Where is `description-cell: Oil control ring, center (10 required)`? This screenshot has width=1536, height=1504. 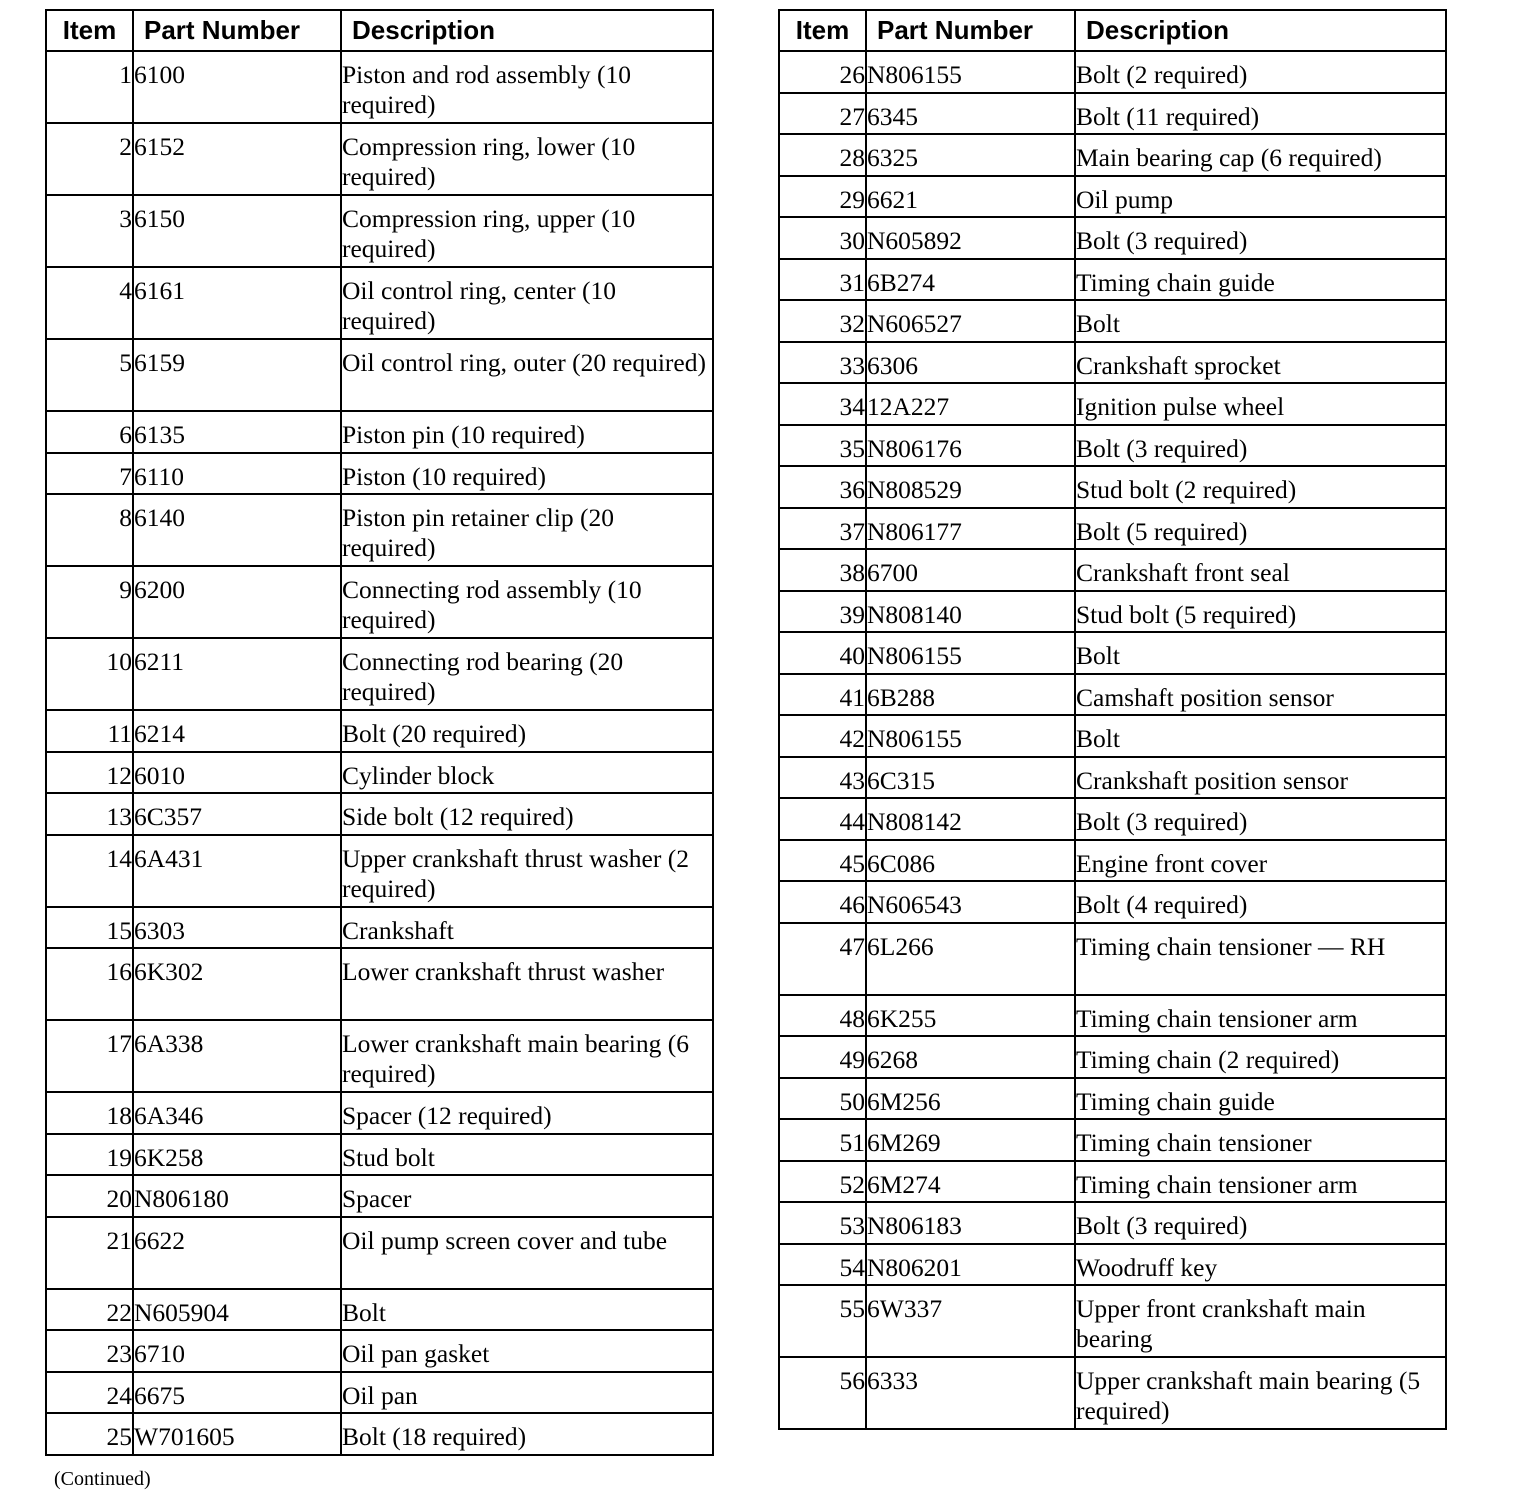 description-cell: Oil control ring, center (10 required) is located at coordinates (527, 303).